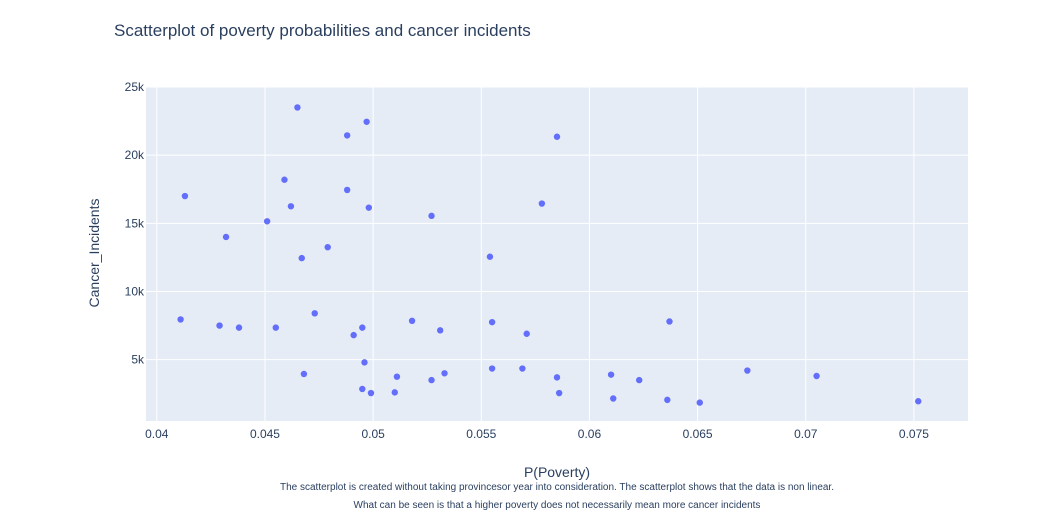 This screenshot has height=519, width=1044. I want to click on y-tick-label: 20k, so click(135, 155).